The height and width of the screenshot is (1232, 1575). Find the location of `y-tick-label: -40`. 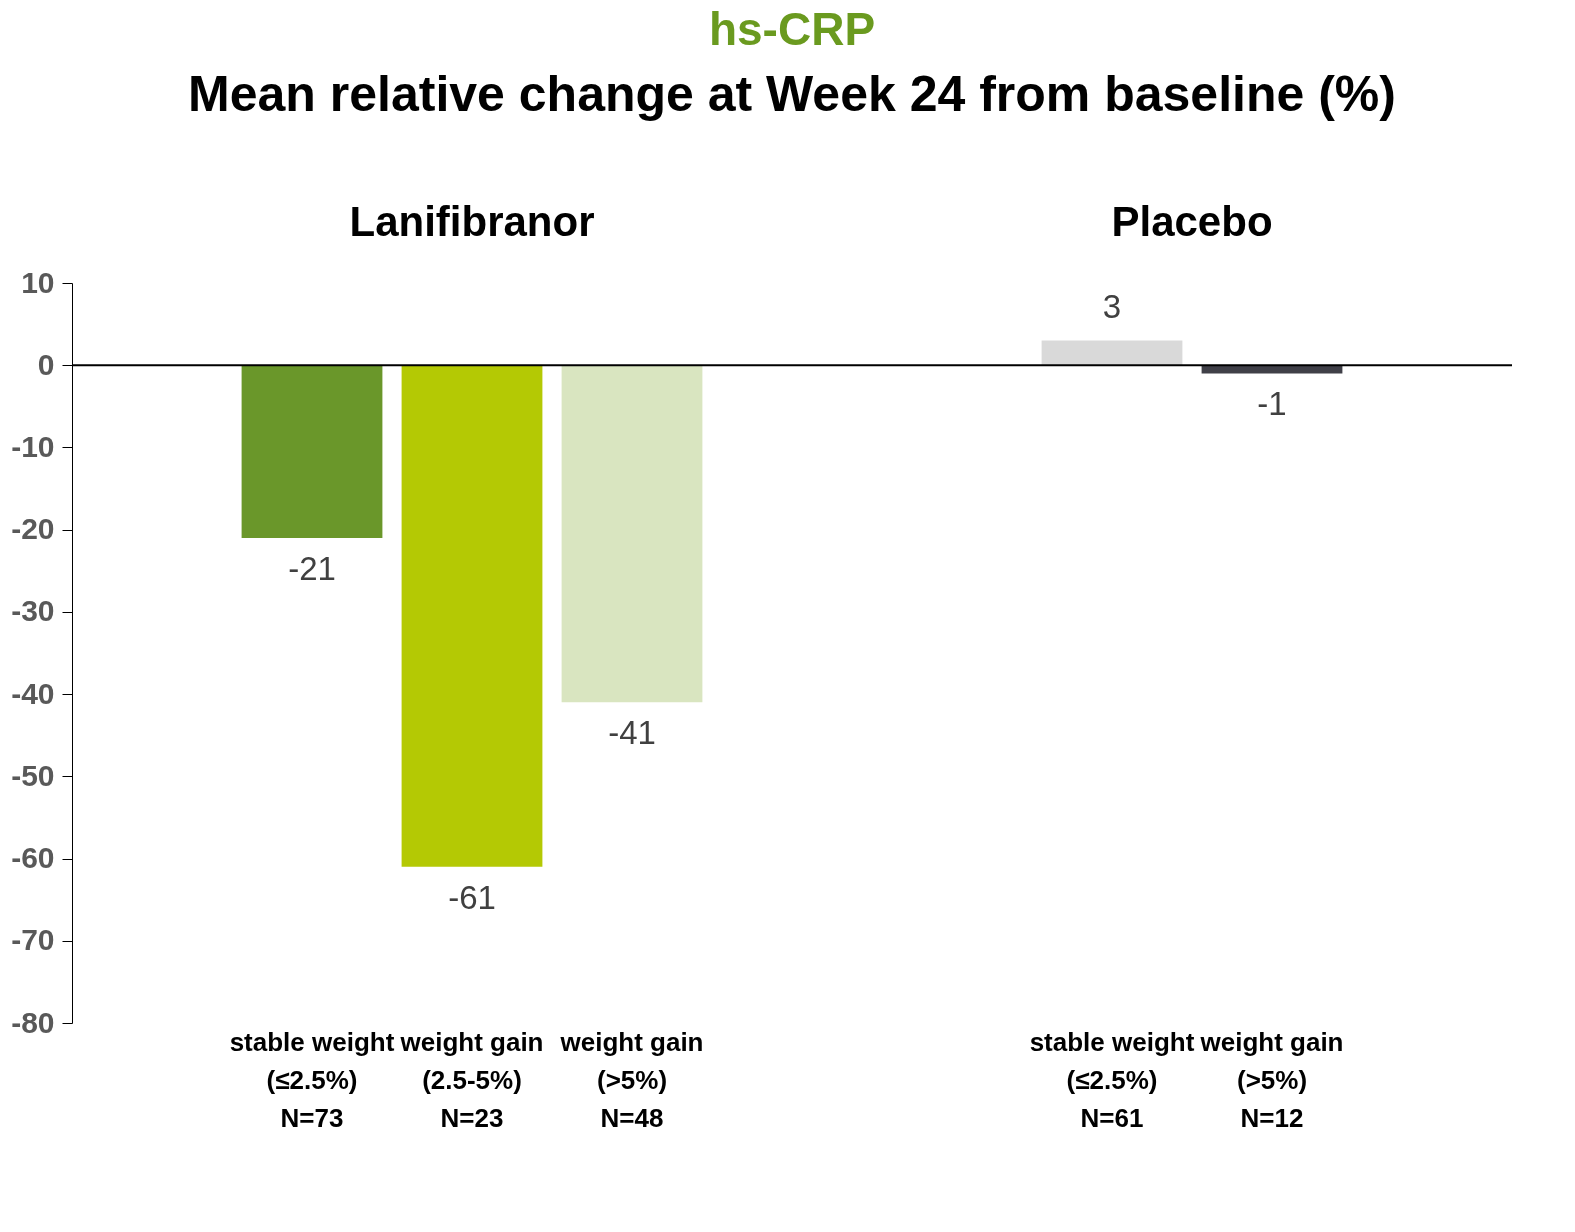

y-tick-label: -40 is located at coordinates (33, 693).